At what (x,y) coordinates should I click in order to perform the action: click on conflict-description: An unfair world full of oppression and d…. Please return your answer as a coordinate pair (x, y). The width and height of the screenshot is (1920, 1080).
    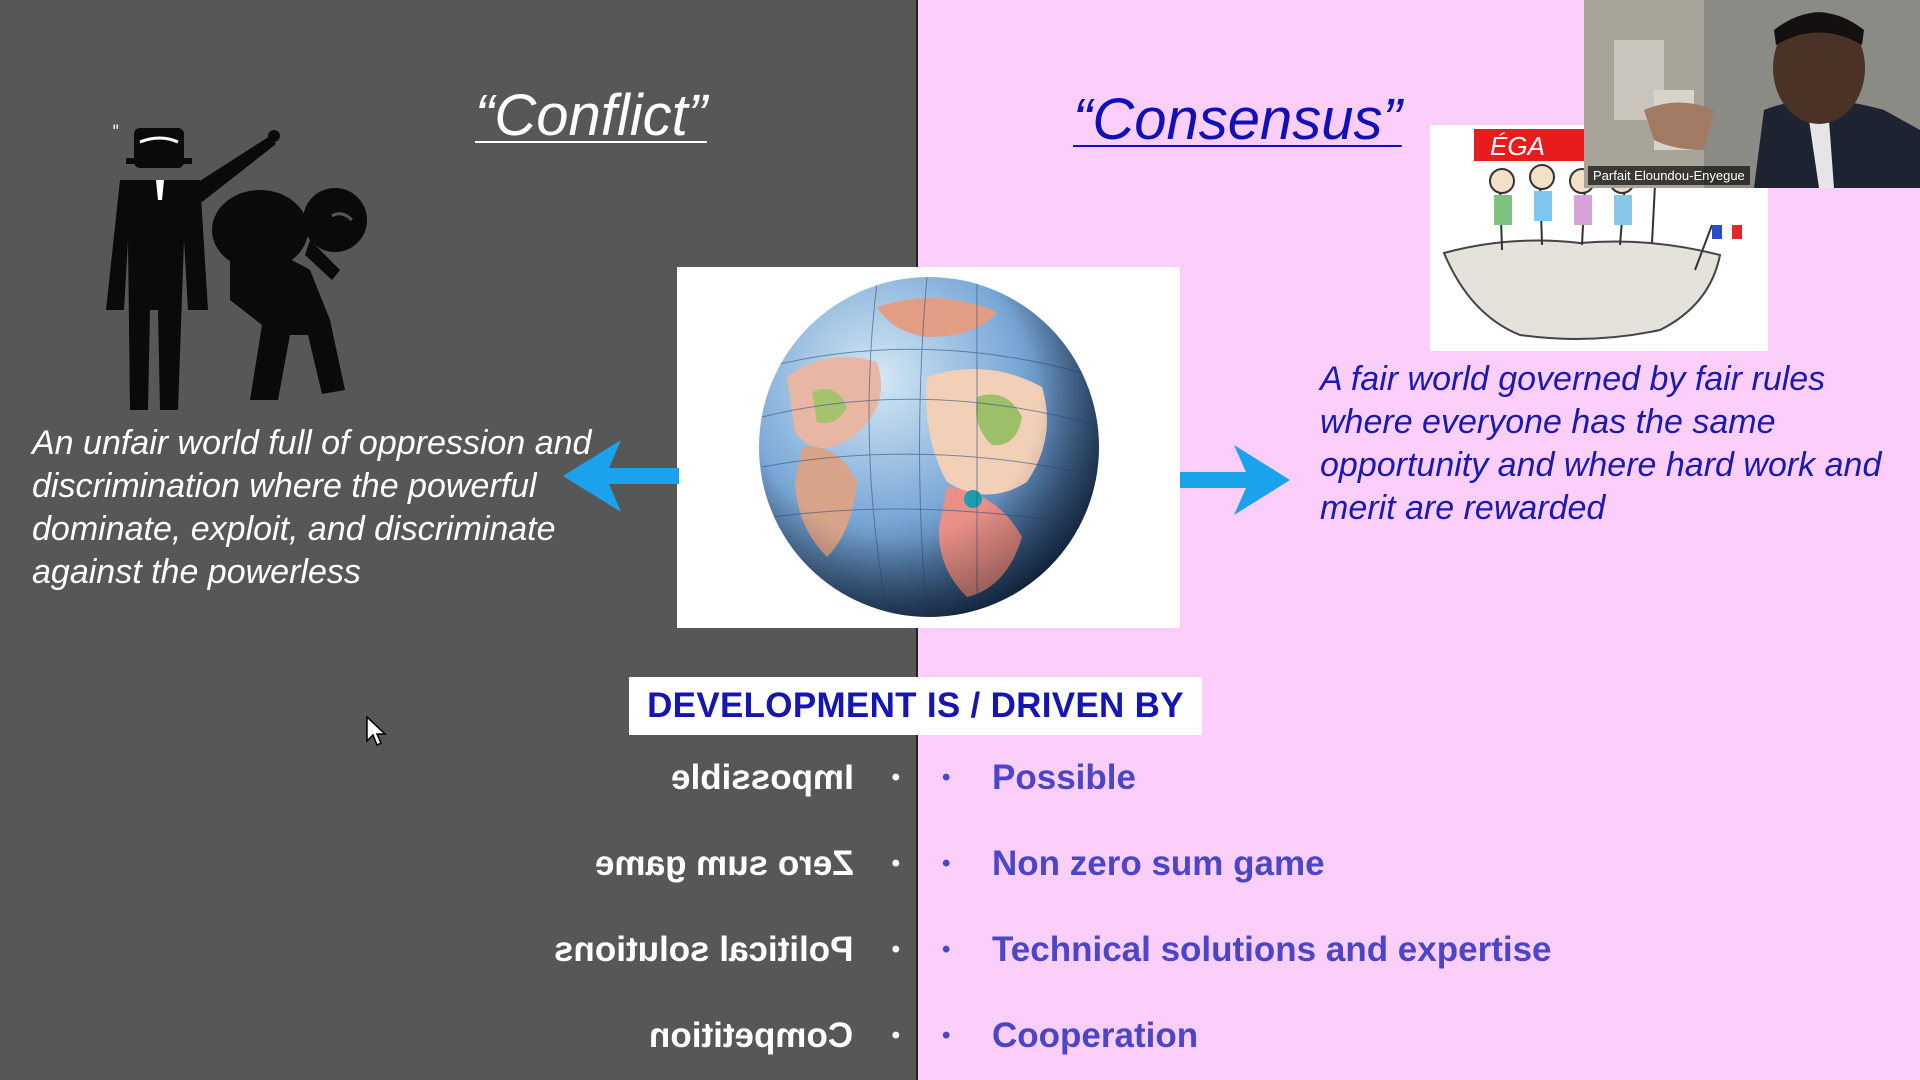
    Looking at the image, I should click on (312, 507).